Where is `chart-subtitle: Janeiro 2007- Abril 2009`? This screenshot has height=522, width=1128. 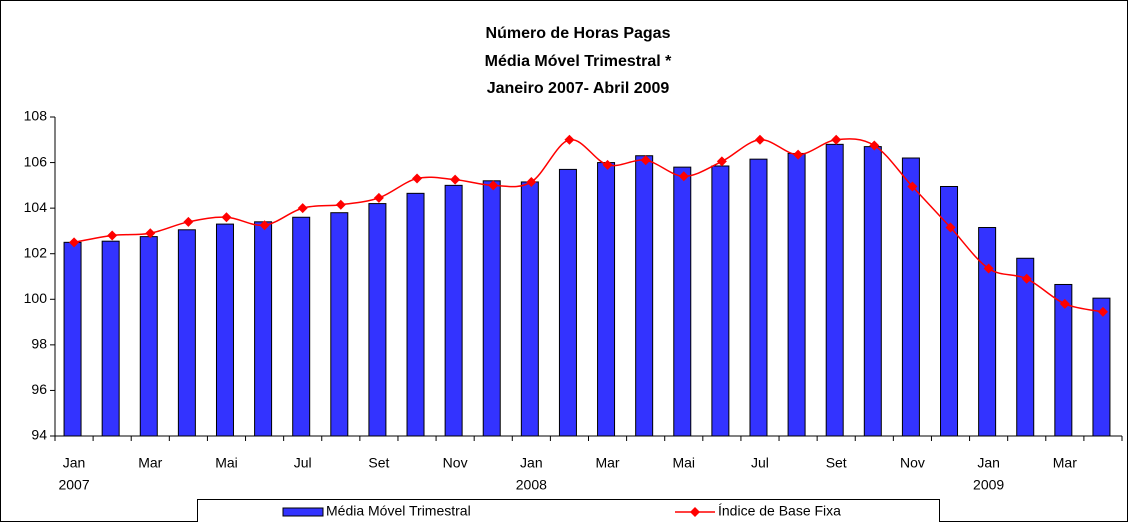
chart-subtitle: Janeiro 2007- Abril 2009 is located at coordinates (578, 88).